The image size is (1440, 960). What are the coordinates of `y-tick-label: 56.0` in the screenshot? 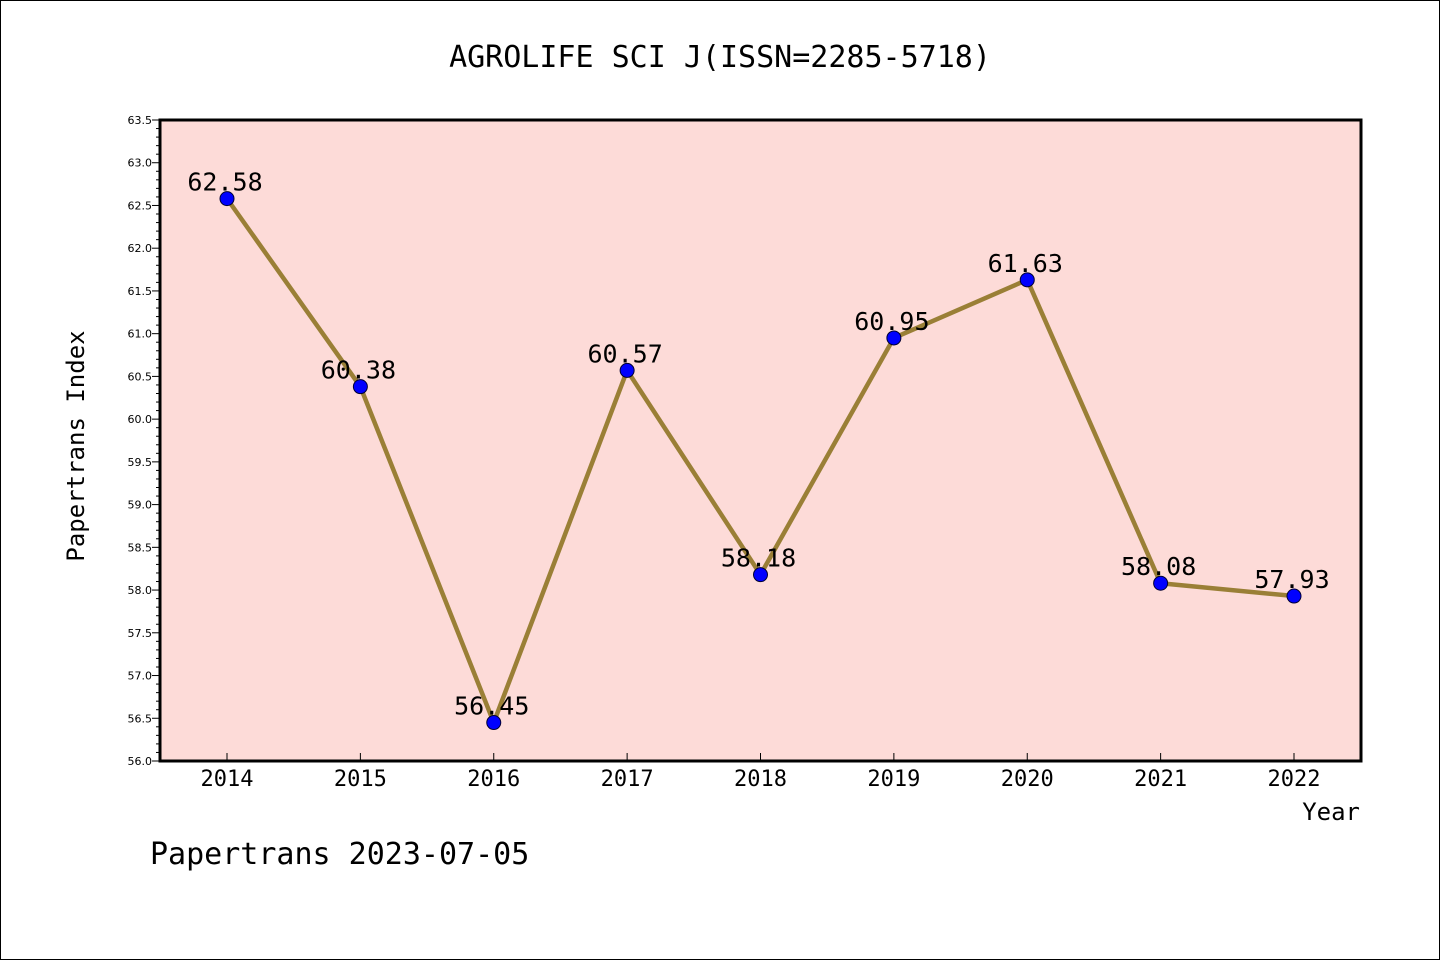 It's located at (140, 761).